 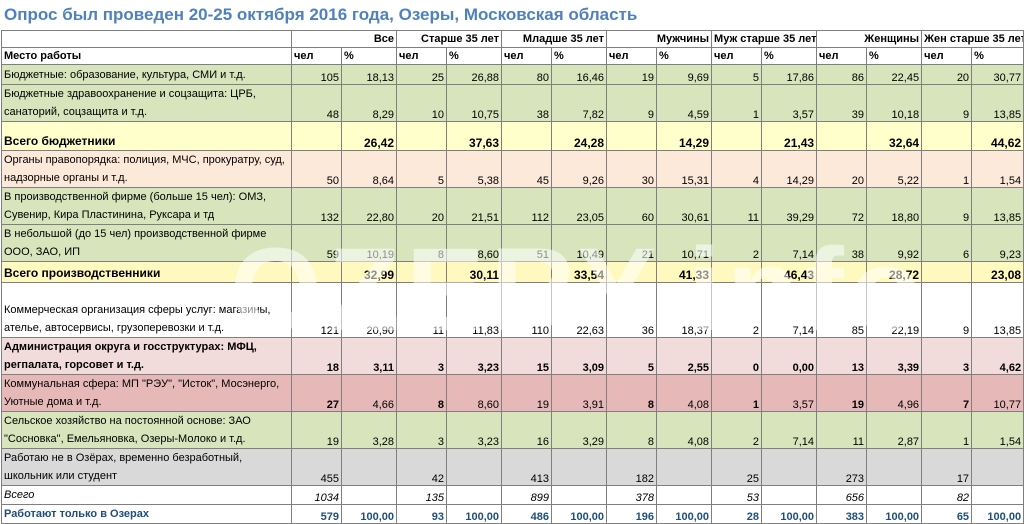 What do you see at coordinates (894, 169) in the screenshot?
I see `cell-percent: 5,22` at bounding box center [894, 169].